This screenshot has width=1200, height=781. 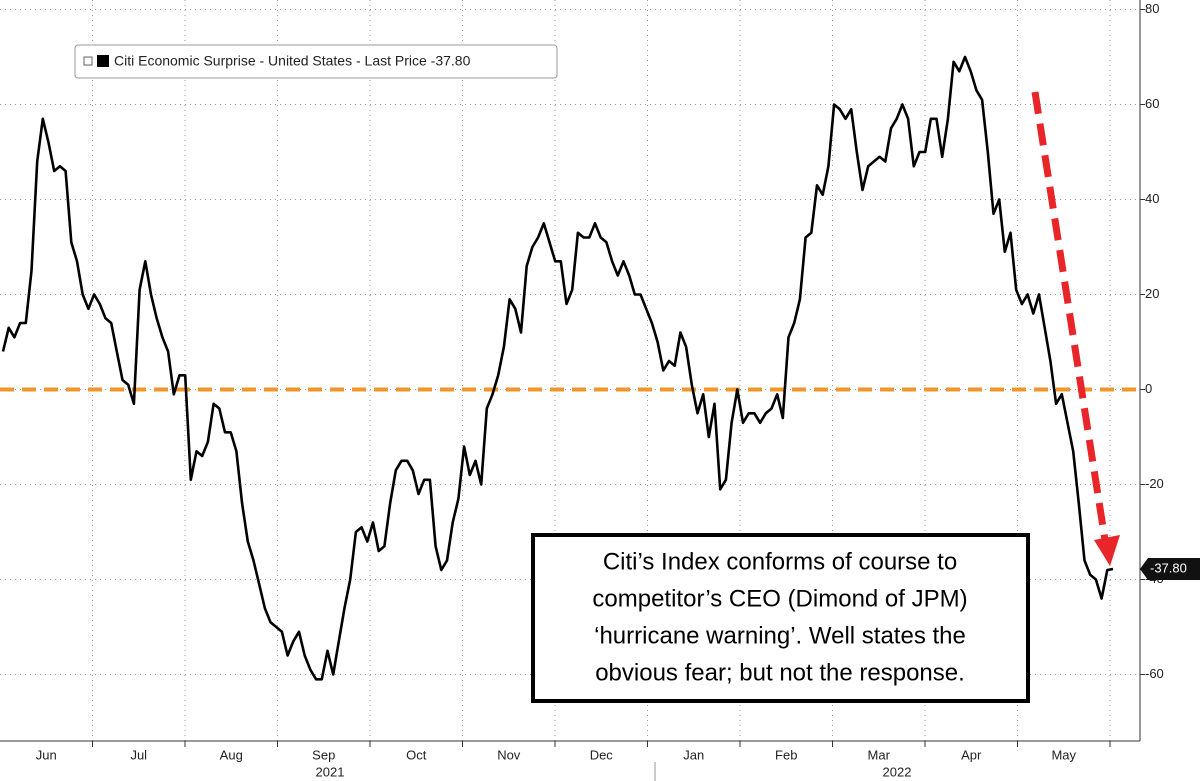 What do you see at coordinates (231, 754) in the screenshot?
I see `x-tick-label: Aug` at bounding box center [231, 754].